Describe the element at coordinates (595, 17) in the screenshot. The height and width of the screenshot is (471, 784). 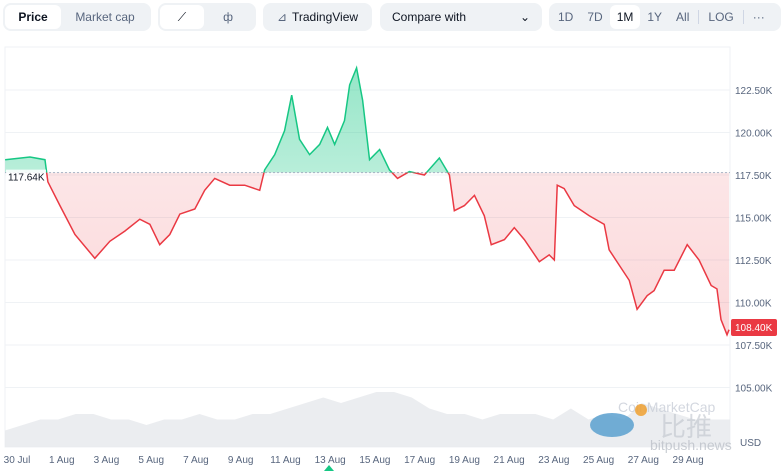
I see `range-7d: 7D` at that location.